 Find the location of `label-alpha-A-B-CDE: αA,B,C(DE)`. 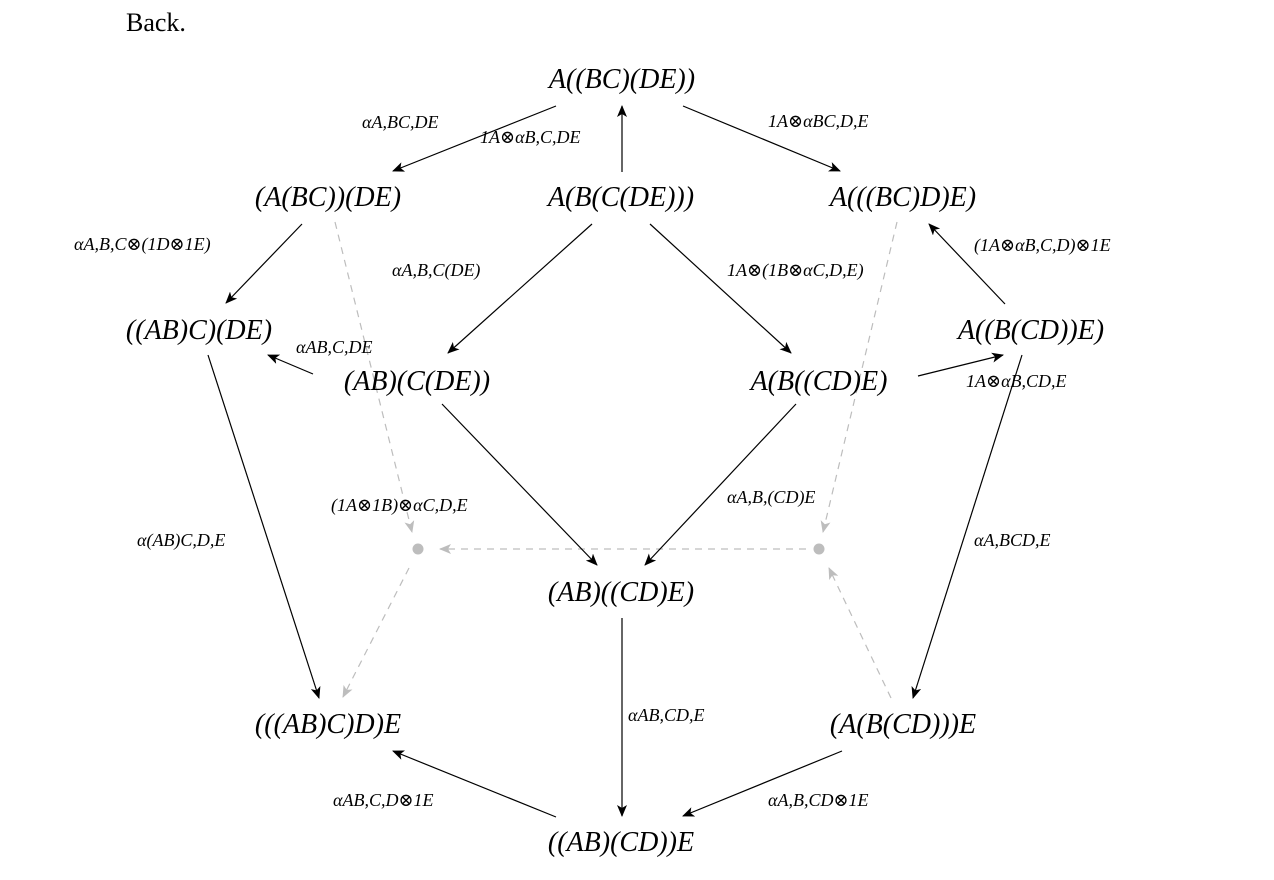

label-alpha-A-B-CDE: αA,B,C(DE) is located at coordinates (436, 270).